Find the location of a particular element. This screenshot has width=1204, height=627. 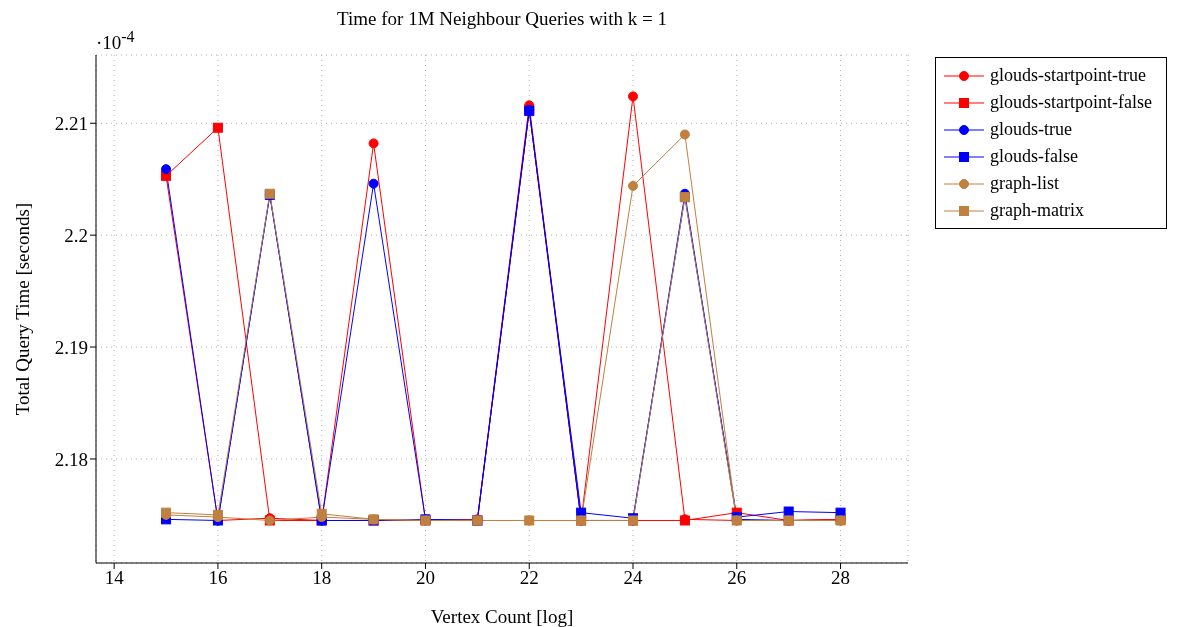

legend-label: glouds-startpoint-false is located at coordinates (1071, 102).